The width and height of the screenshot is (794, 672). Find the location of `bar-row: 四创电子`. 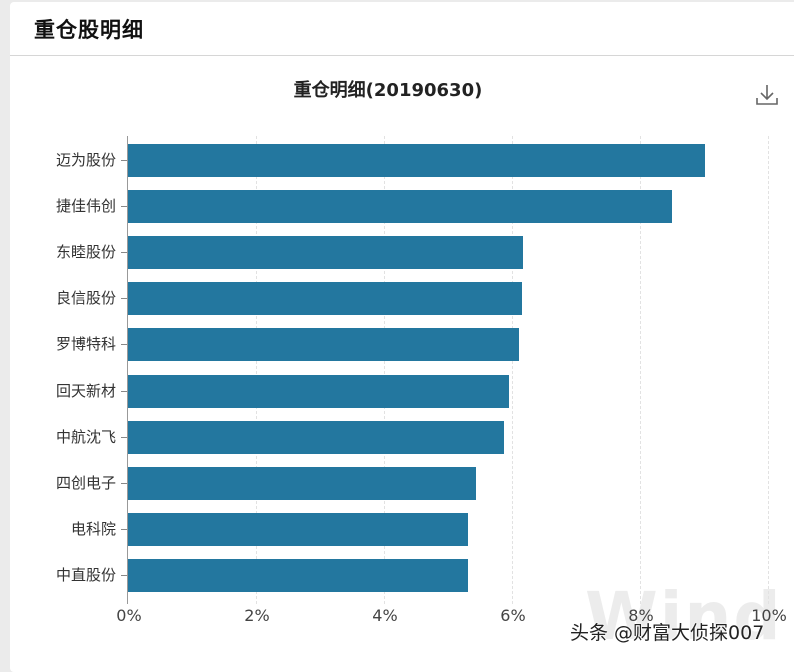

bar-row: 四创电子 is located at coordinates (397, 483).